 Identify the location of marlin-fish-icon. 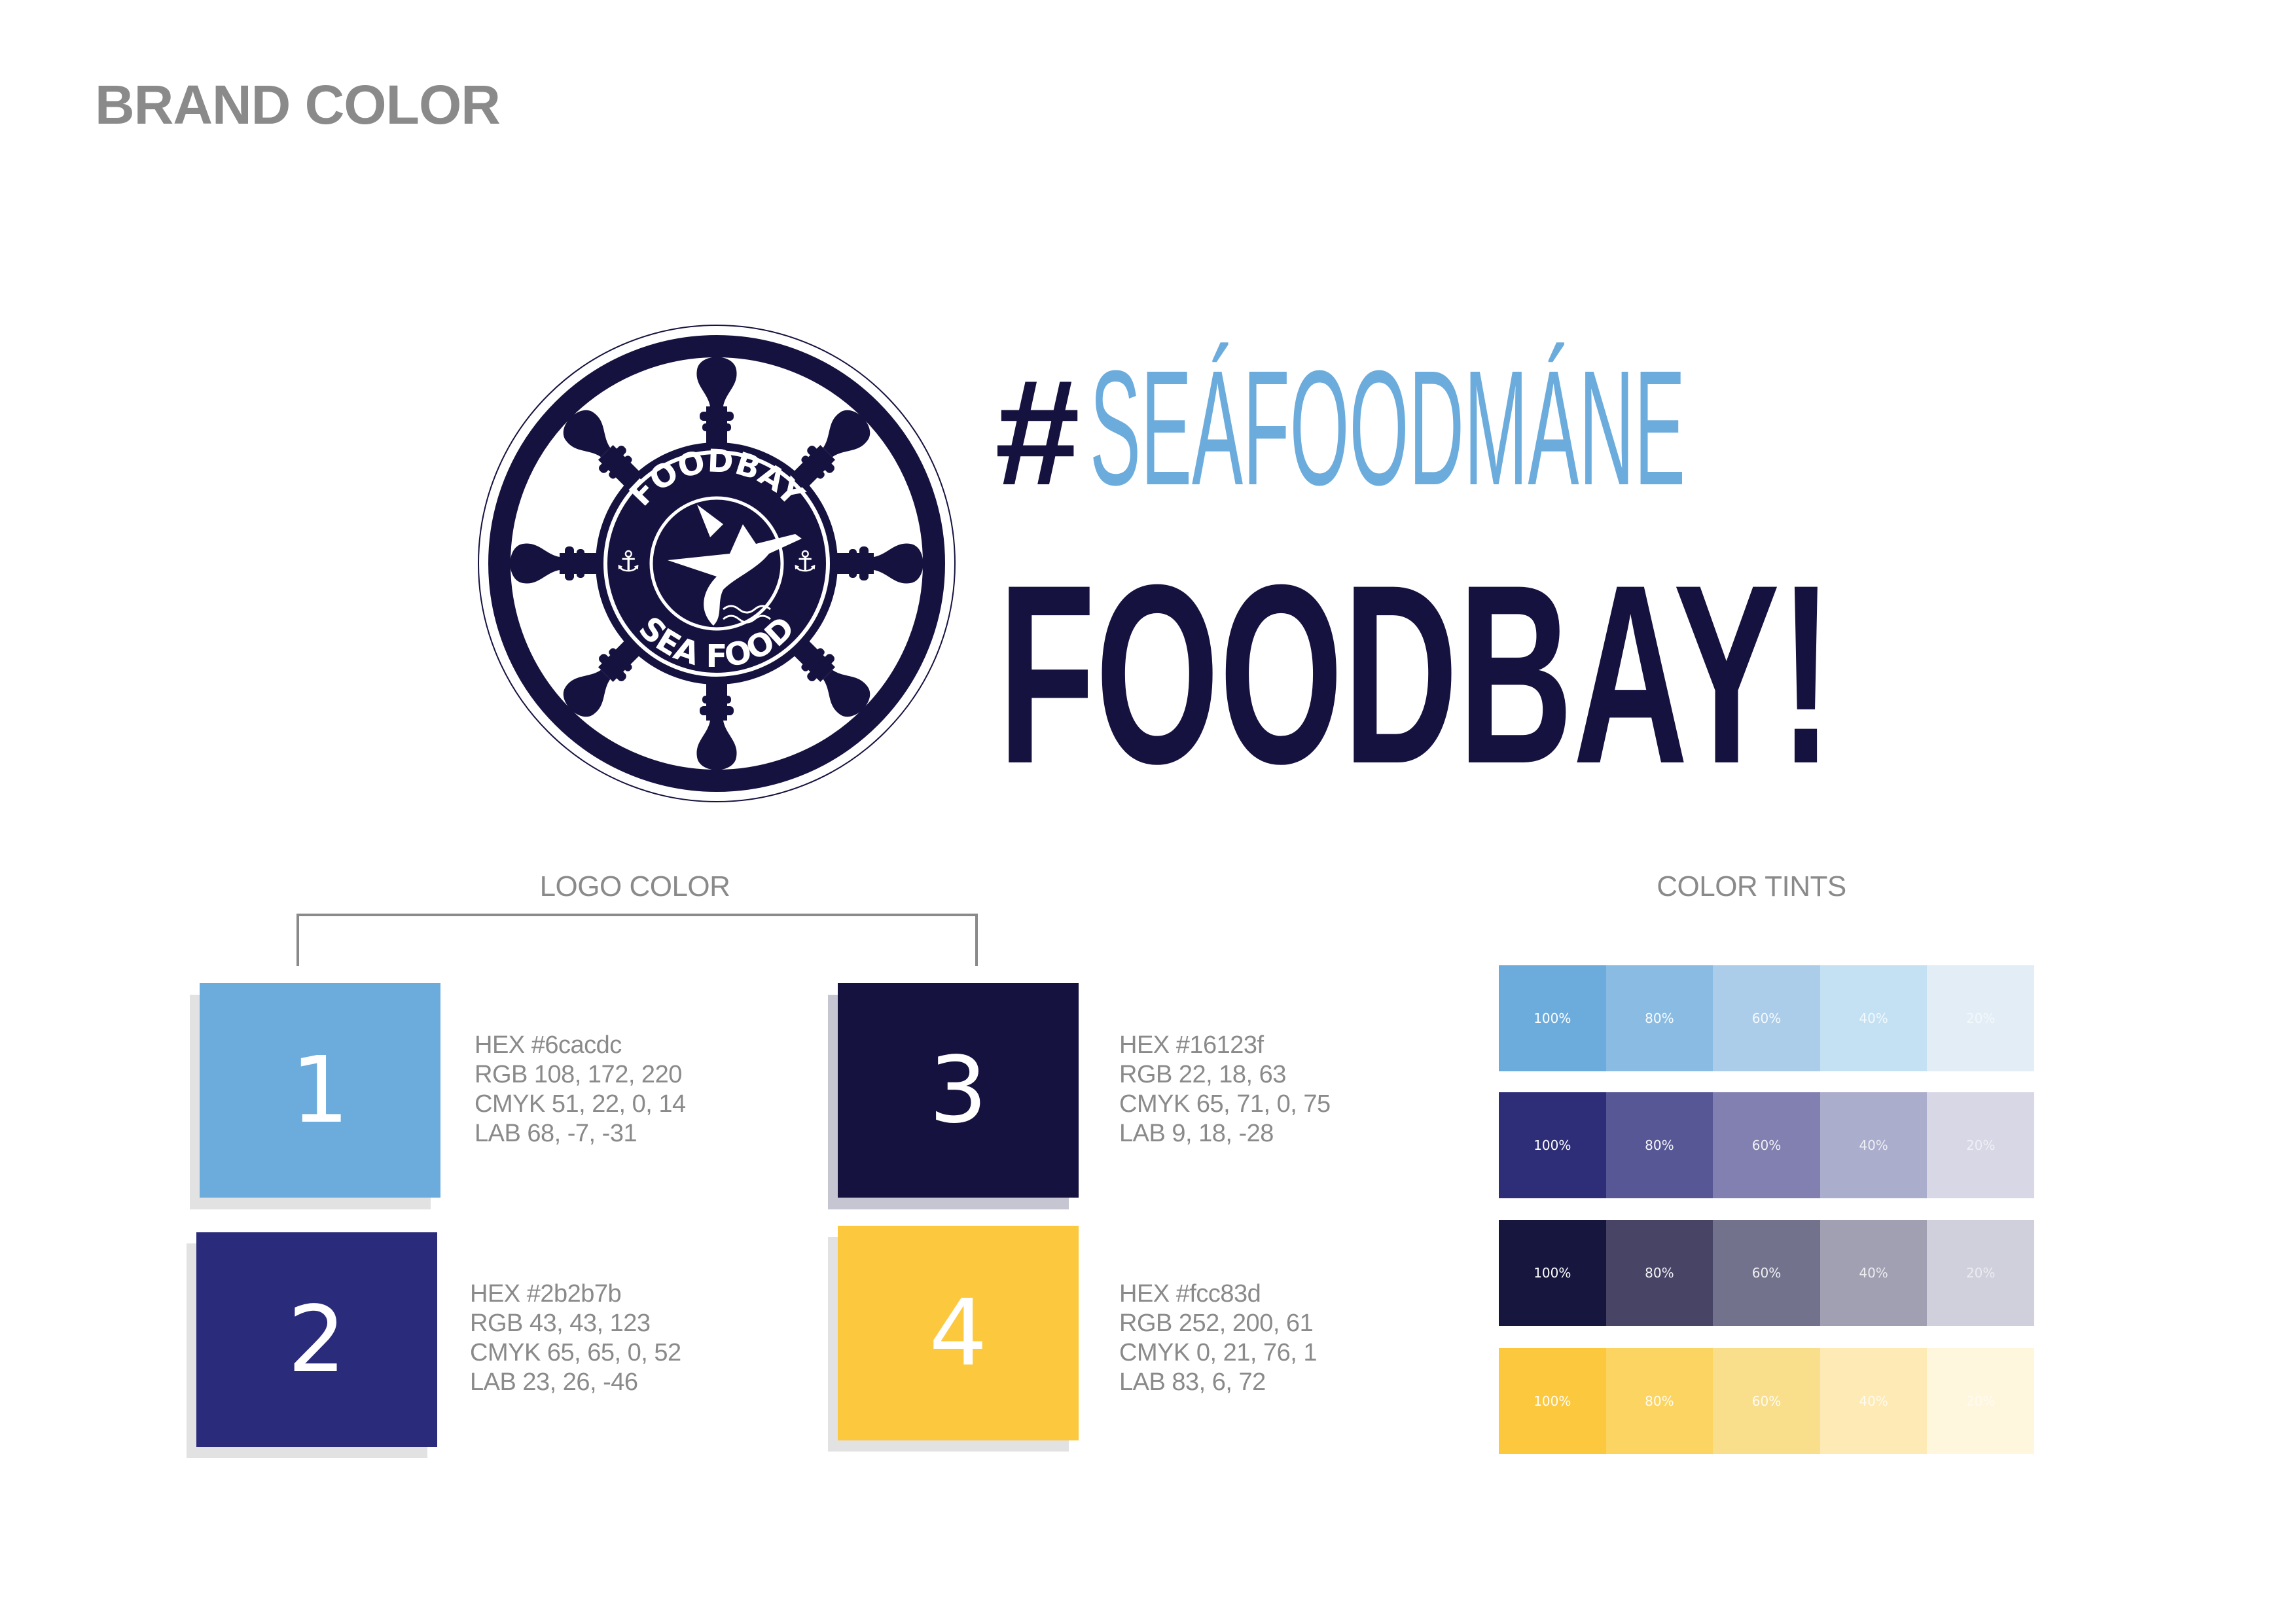
(735, 565).